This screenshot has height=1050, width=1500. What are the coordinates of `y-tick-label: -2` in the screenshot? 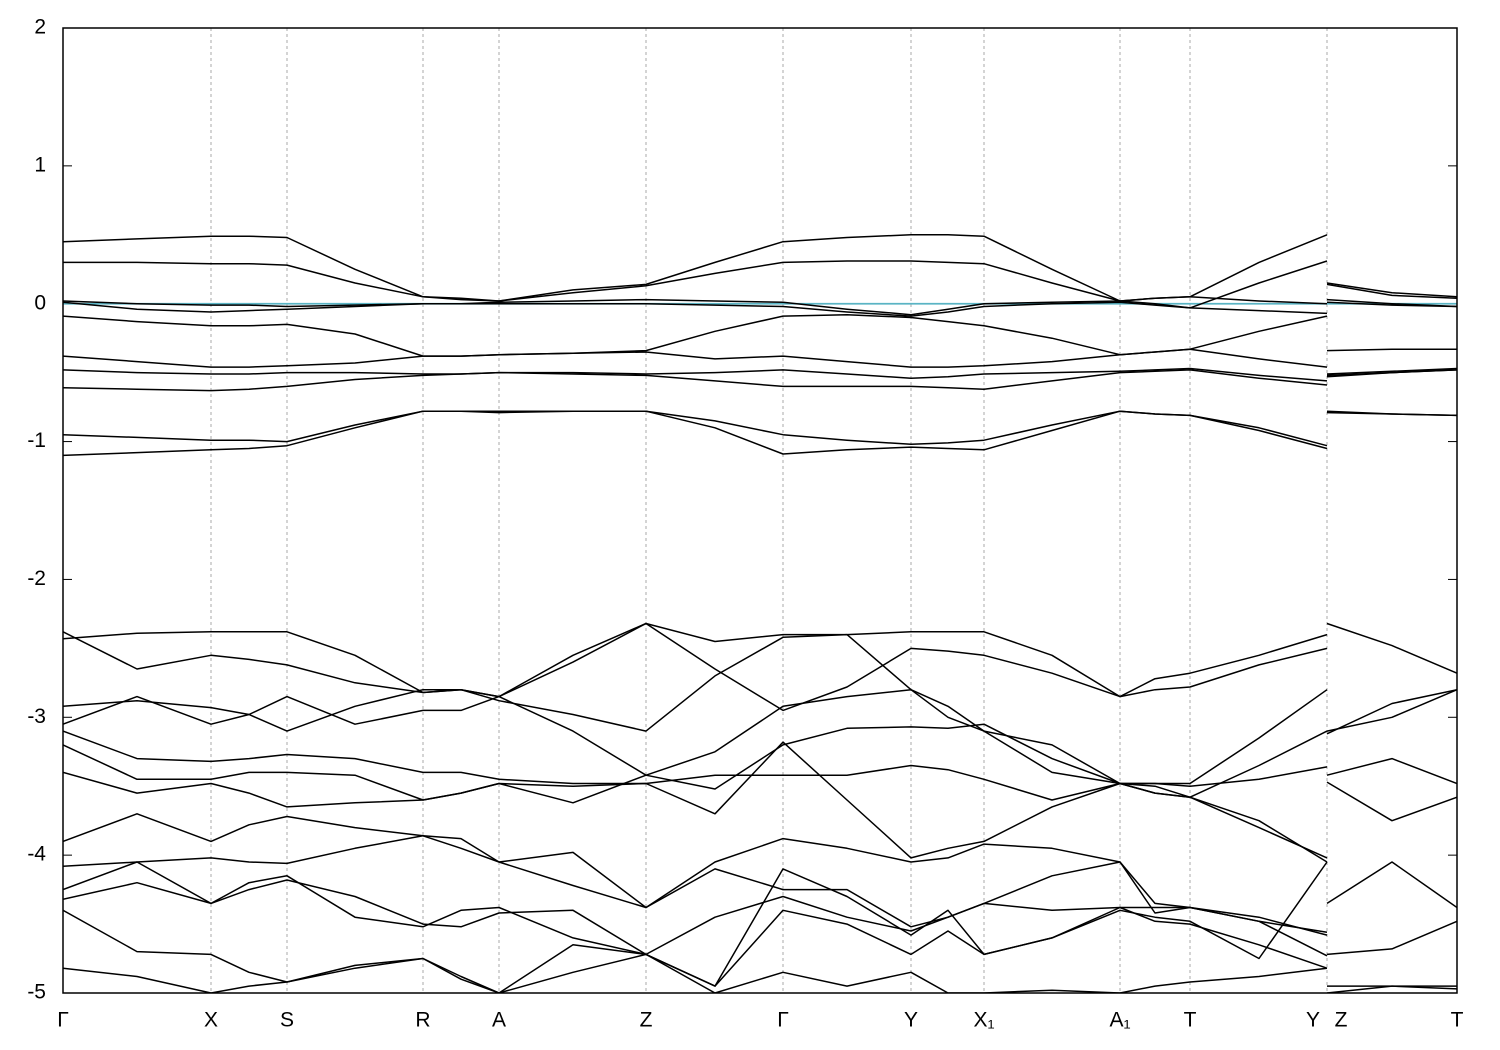 It's located at (36, 578).